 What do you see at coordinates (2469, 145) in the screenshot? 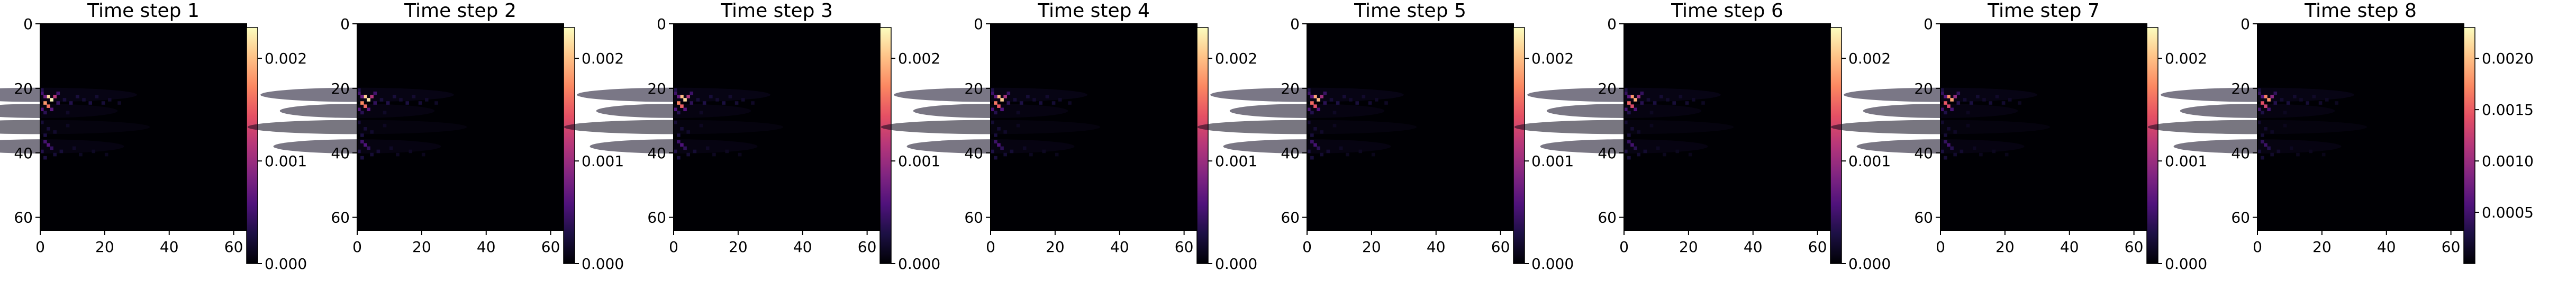
I see `colorbar` at bounding box center [2469, 145].